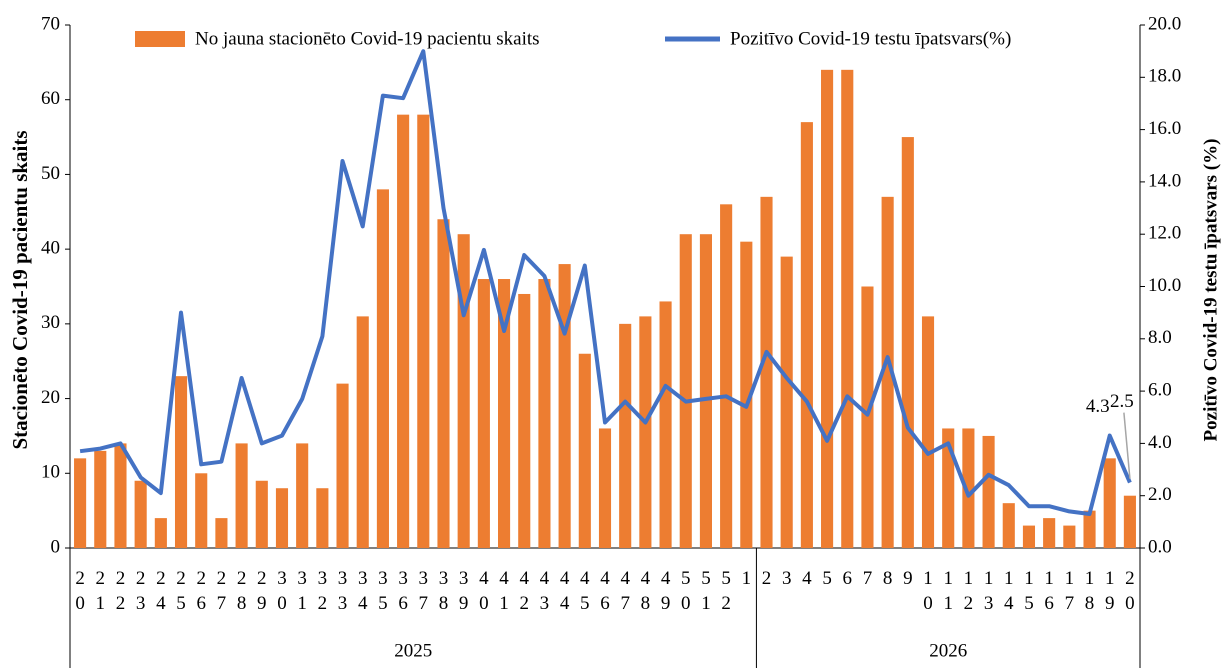  Describe the element at coordinates (50, 472) in the screenshot. I see `y-tick-label: 10` at that location.